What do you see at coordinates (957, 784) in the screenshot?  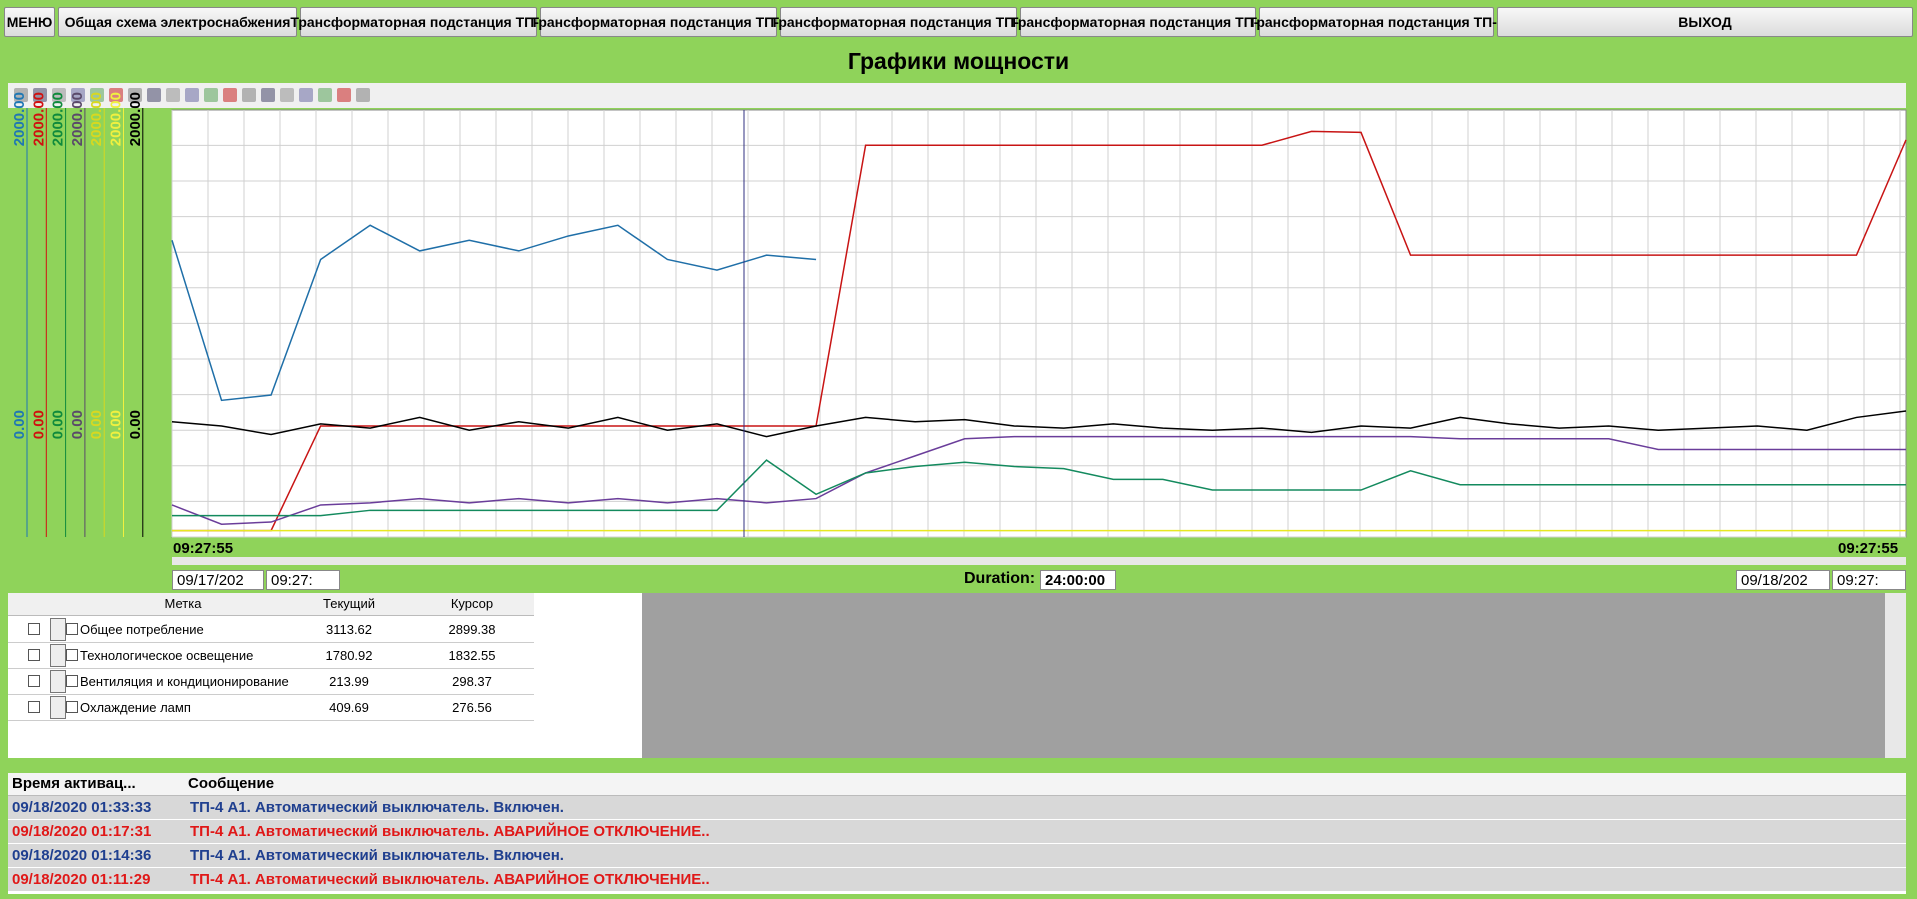 I see `alarm-header: Время активац... Сообщение` at bounding box center [957, 784].